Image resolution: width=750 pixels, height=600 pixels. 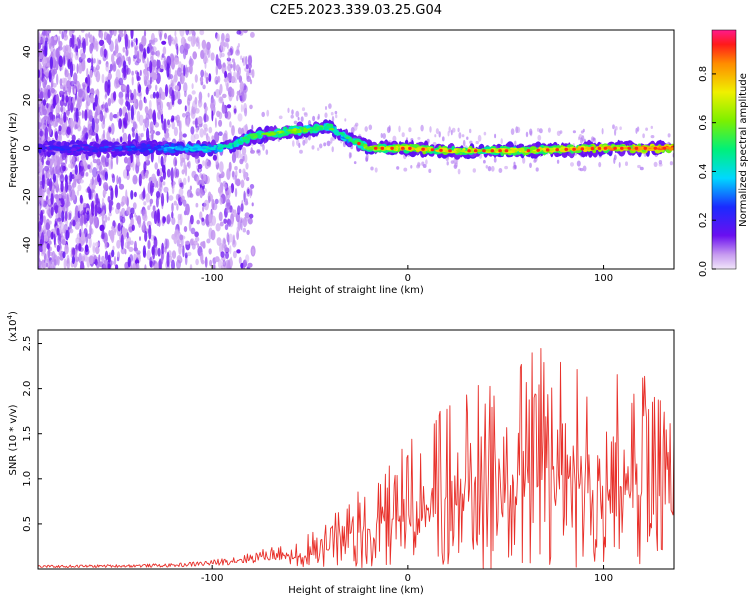 I want to click on spectrogram-x-ticks: -100 0 100, so click(x=407, y=274).